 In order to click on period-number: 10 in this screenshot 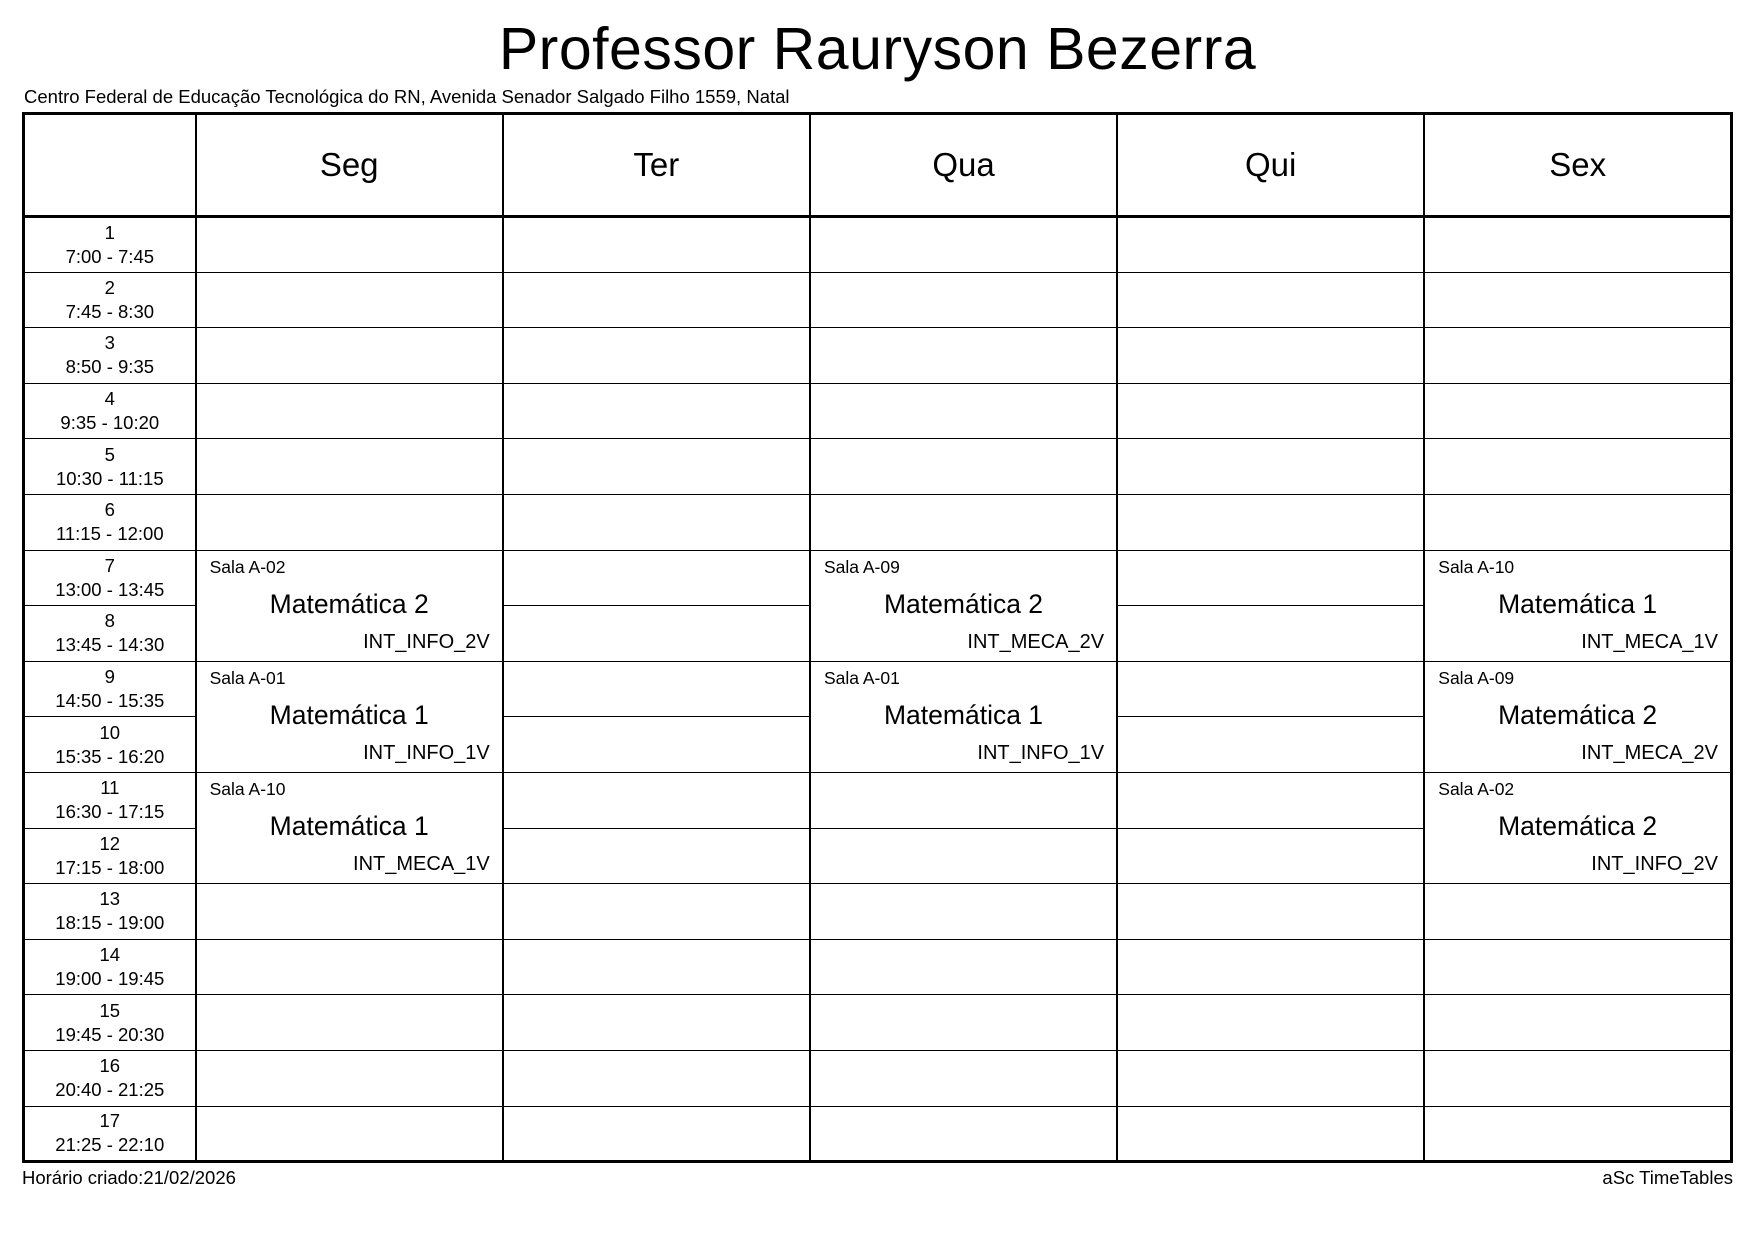, I will do `click(110, 732)`.